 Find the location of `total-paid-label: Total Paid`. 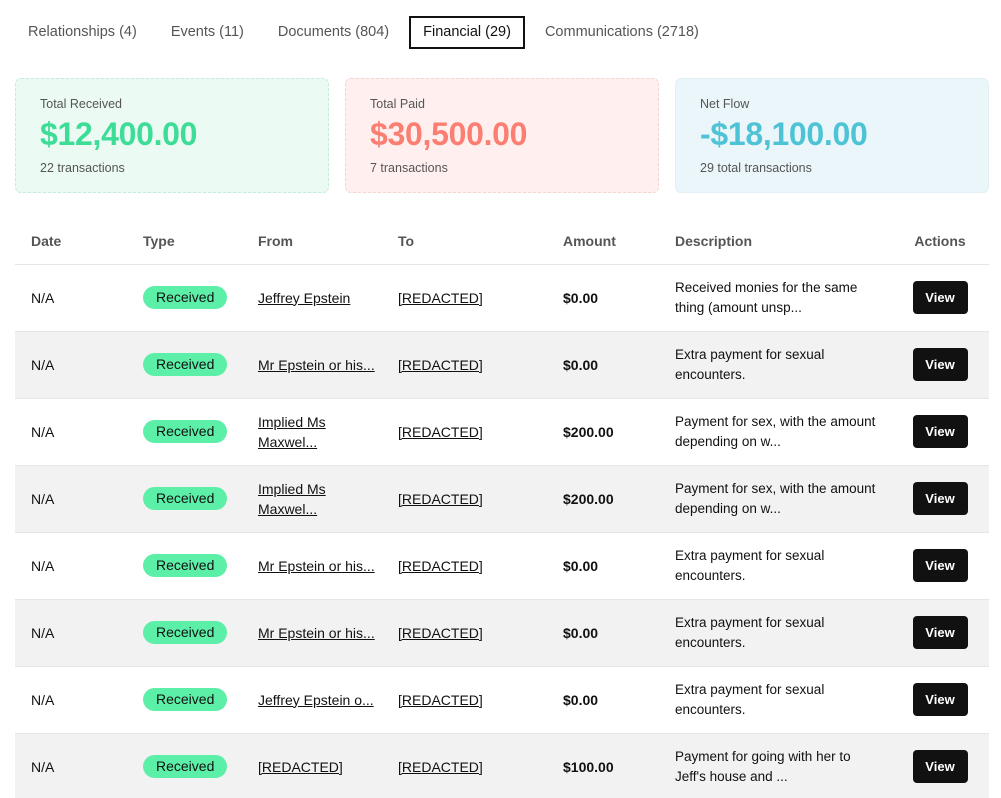

total-paid-label: Total Paid is located at coordinates (397, 104).